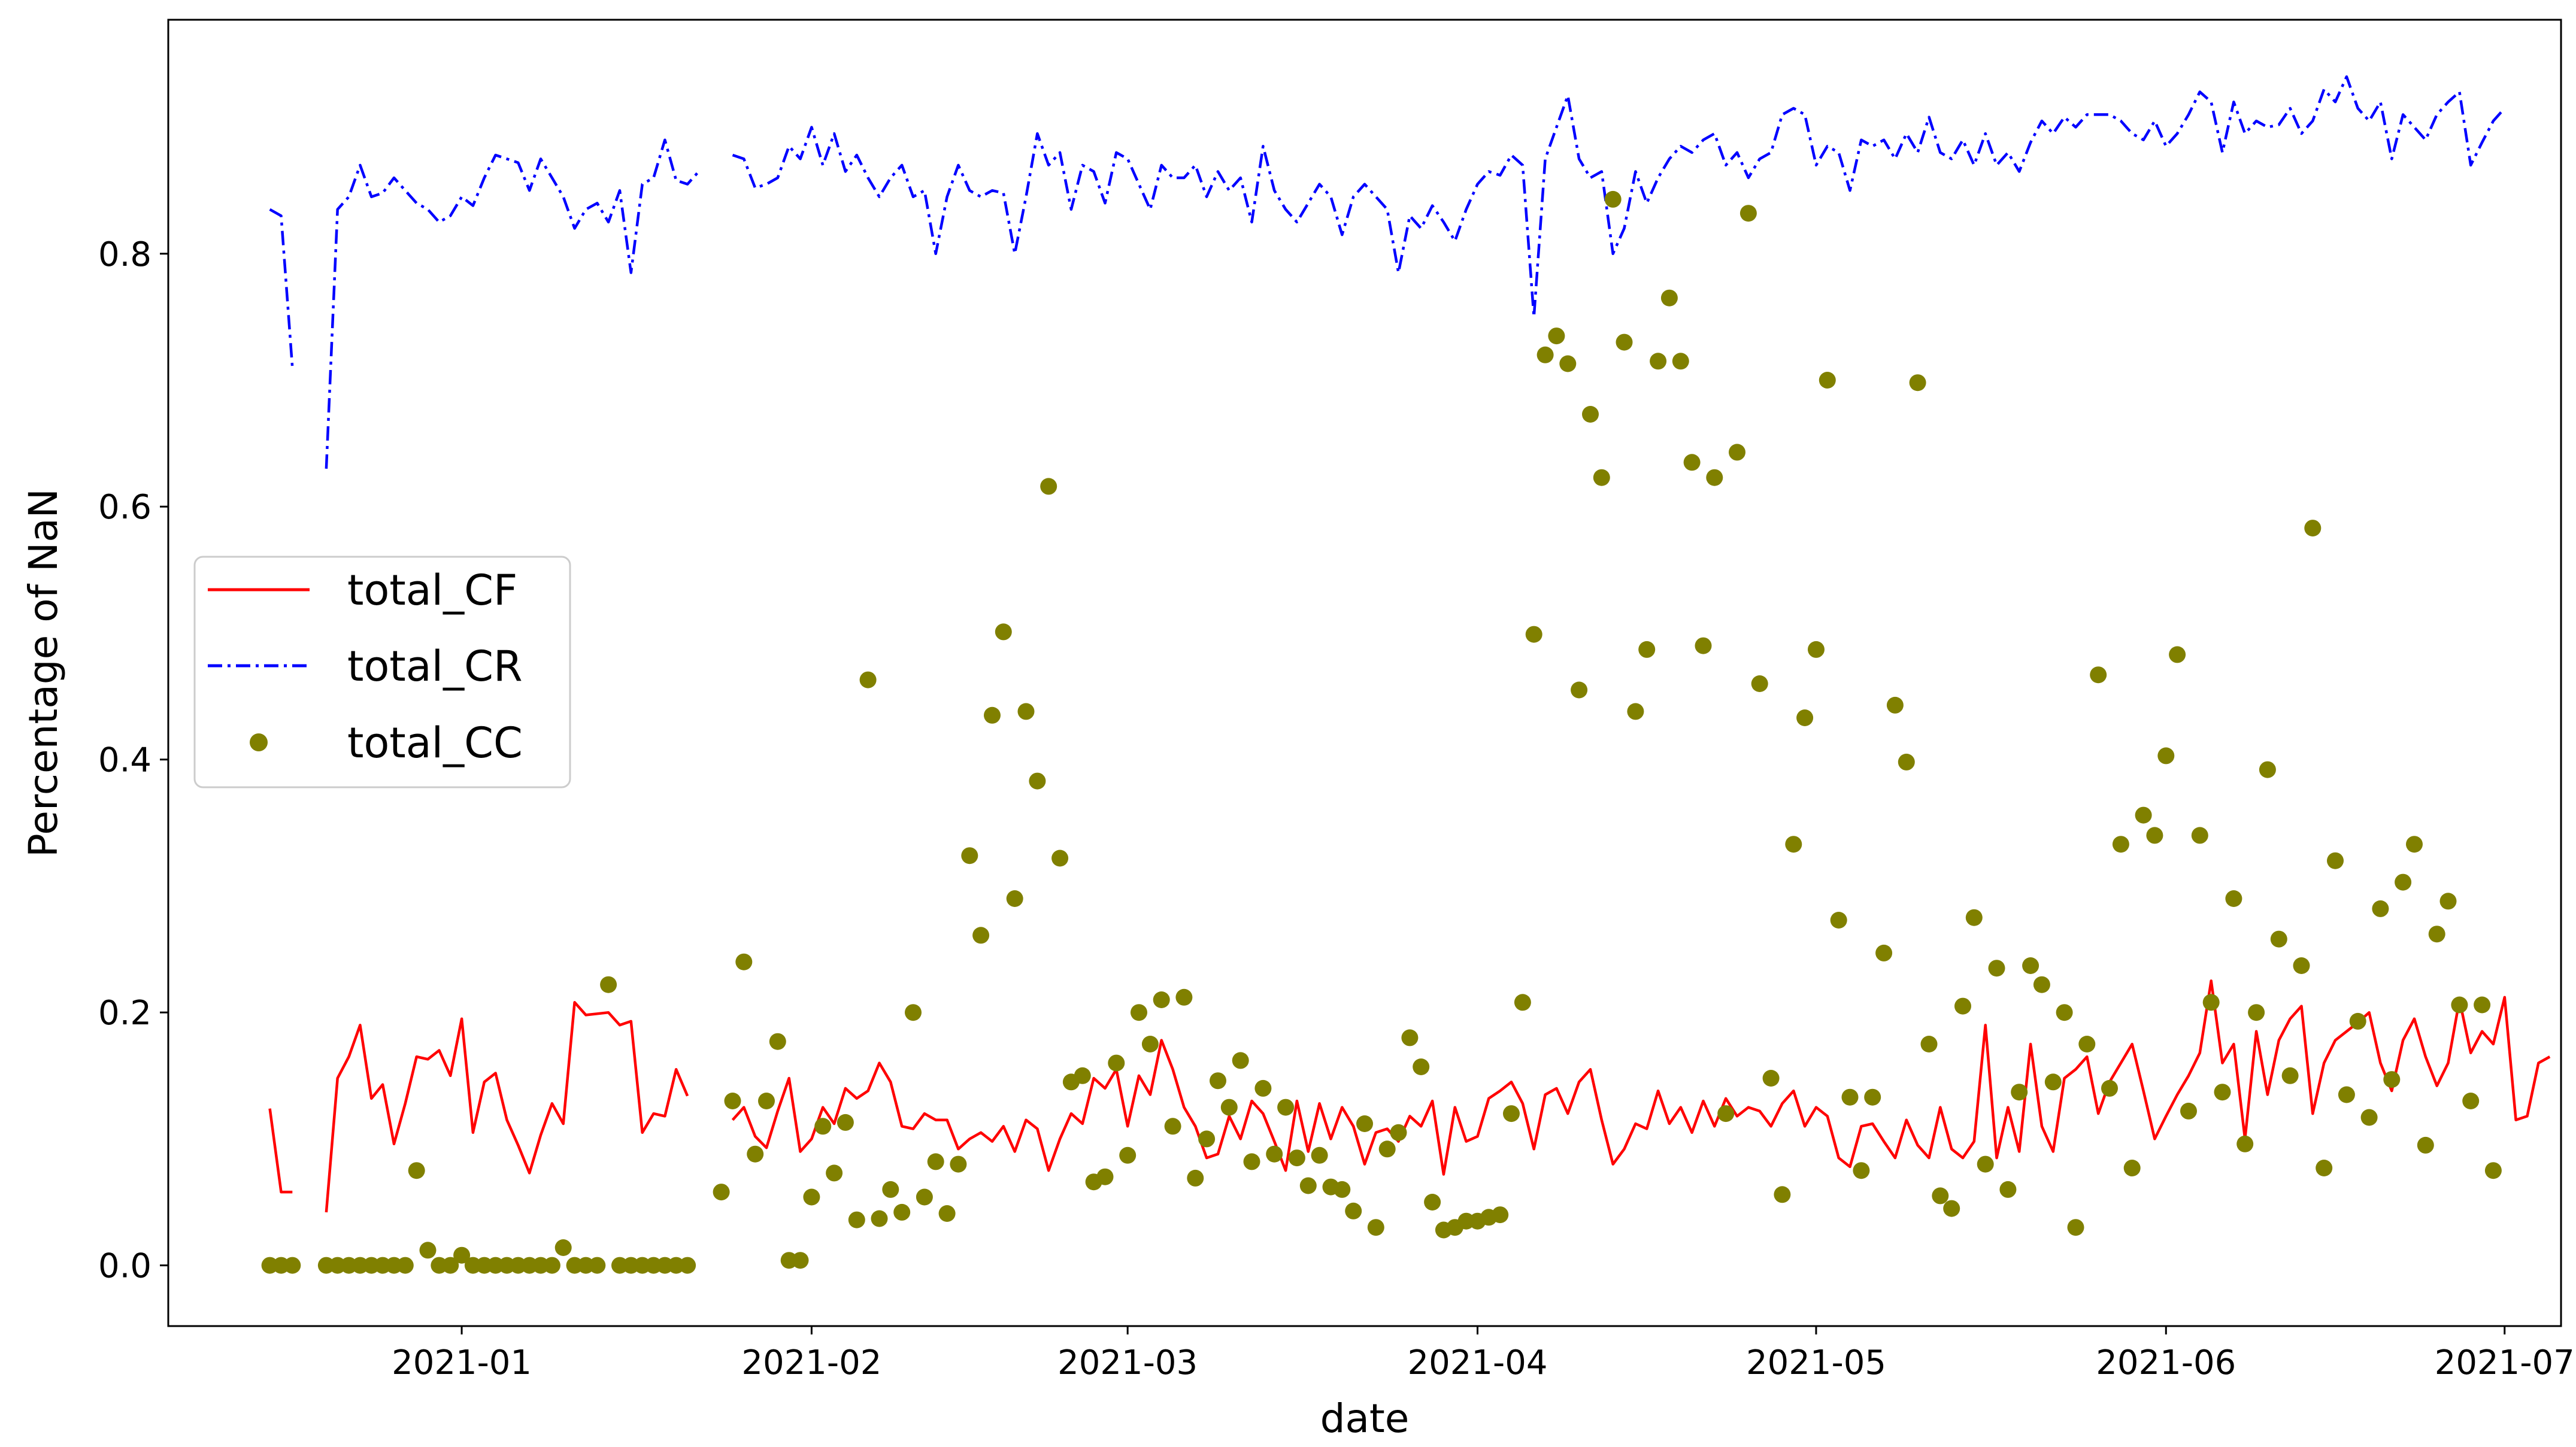 The width and height of the screenshot is (2576, 1447). What do you see at coordinates (1127, 1362) in the screenshot?
I see `x-tick-label: 2021-03` at bounding box center [1127, 1362].